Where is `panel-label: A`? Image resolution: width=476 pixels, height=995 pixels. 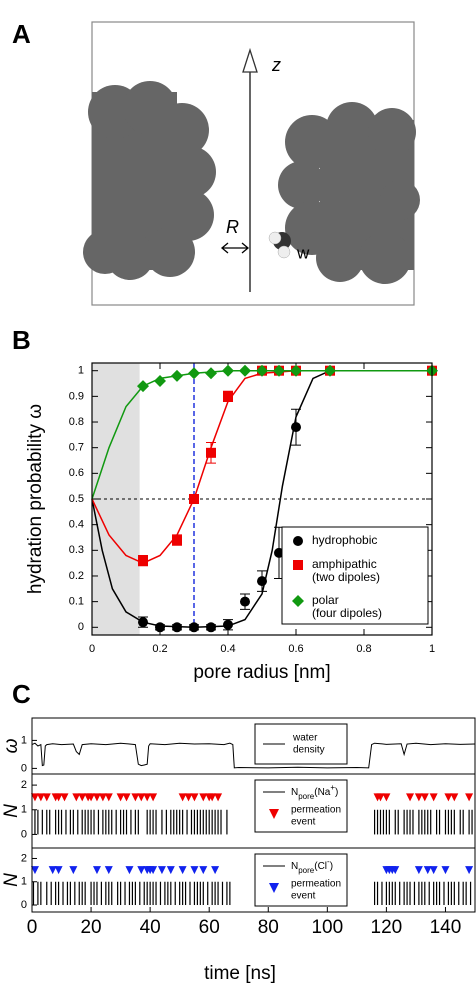
panel-label: A is located at coordinates (21, 34).